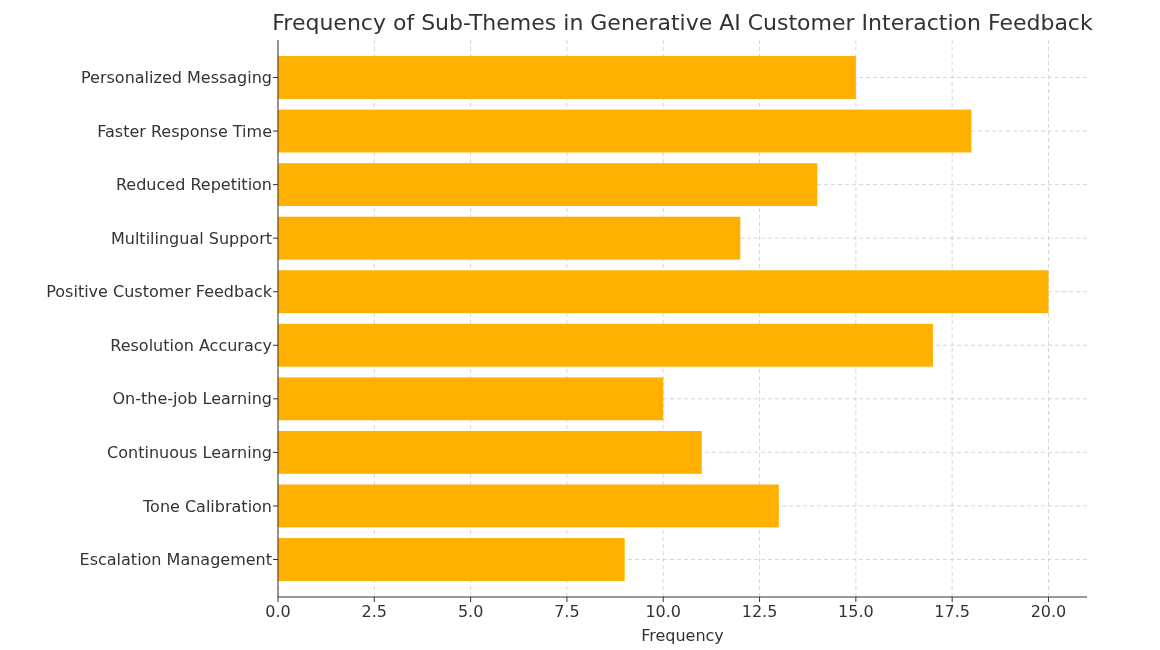 The width and height of the screenshot is (1160, 650). Describe the element at coordinates (374, 611) in the screenshot. I see `x-tick-label: 2.5` at that location.